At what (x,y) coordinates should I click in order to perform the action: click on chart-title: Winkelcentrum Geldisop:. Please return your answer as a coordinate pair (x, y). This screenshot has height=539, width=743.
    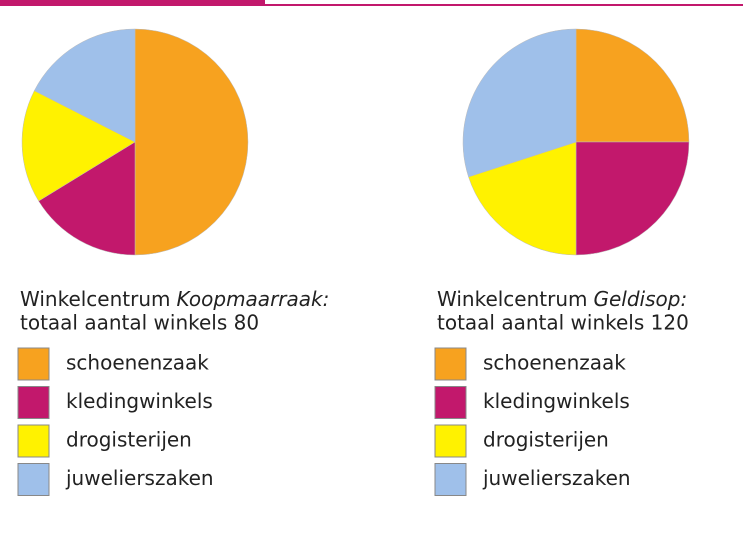
    Looking at the image, I should click on (562, 299).